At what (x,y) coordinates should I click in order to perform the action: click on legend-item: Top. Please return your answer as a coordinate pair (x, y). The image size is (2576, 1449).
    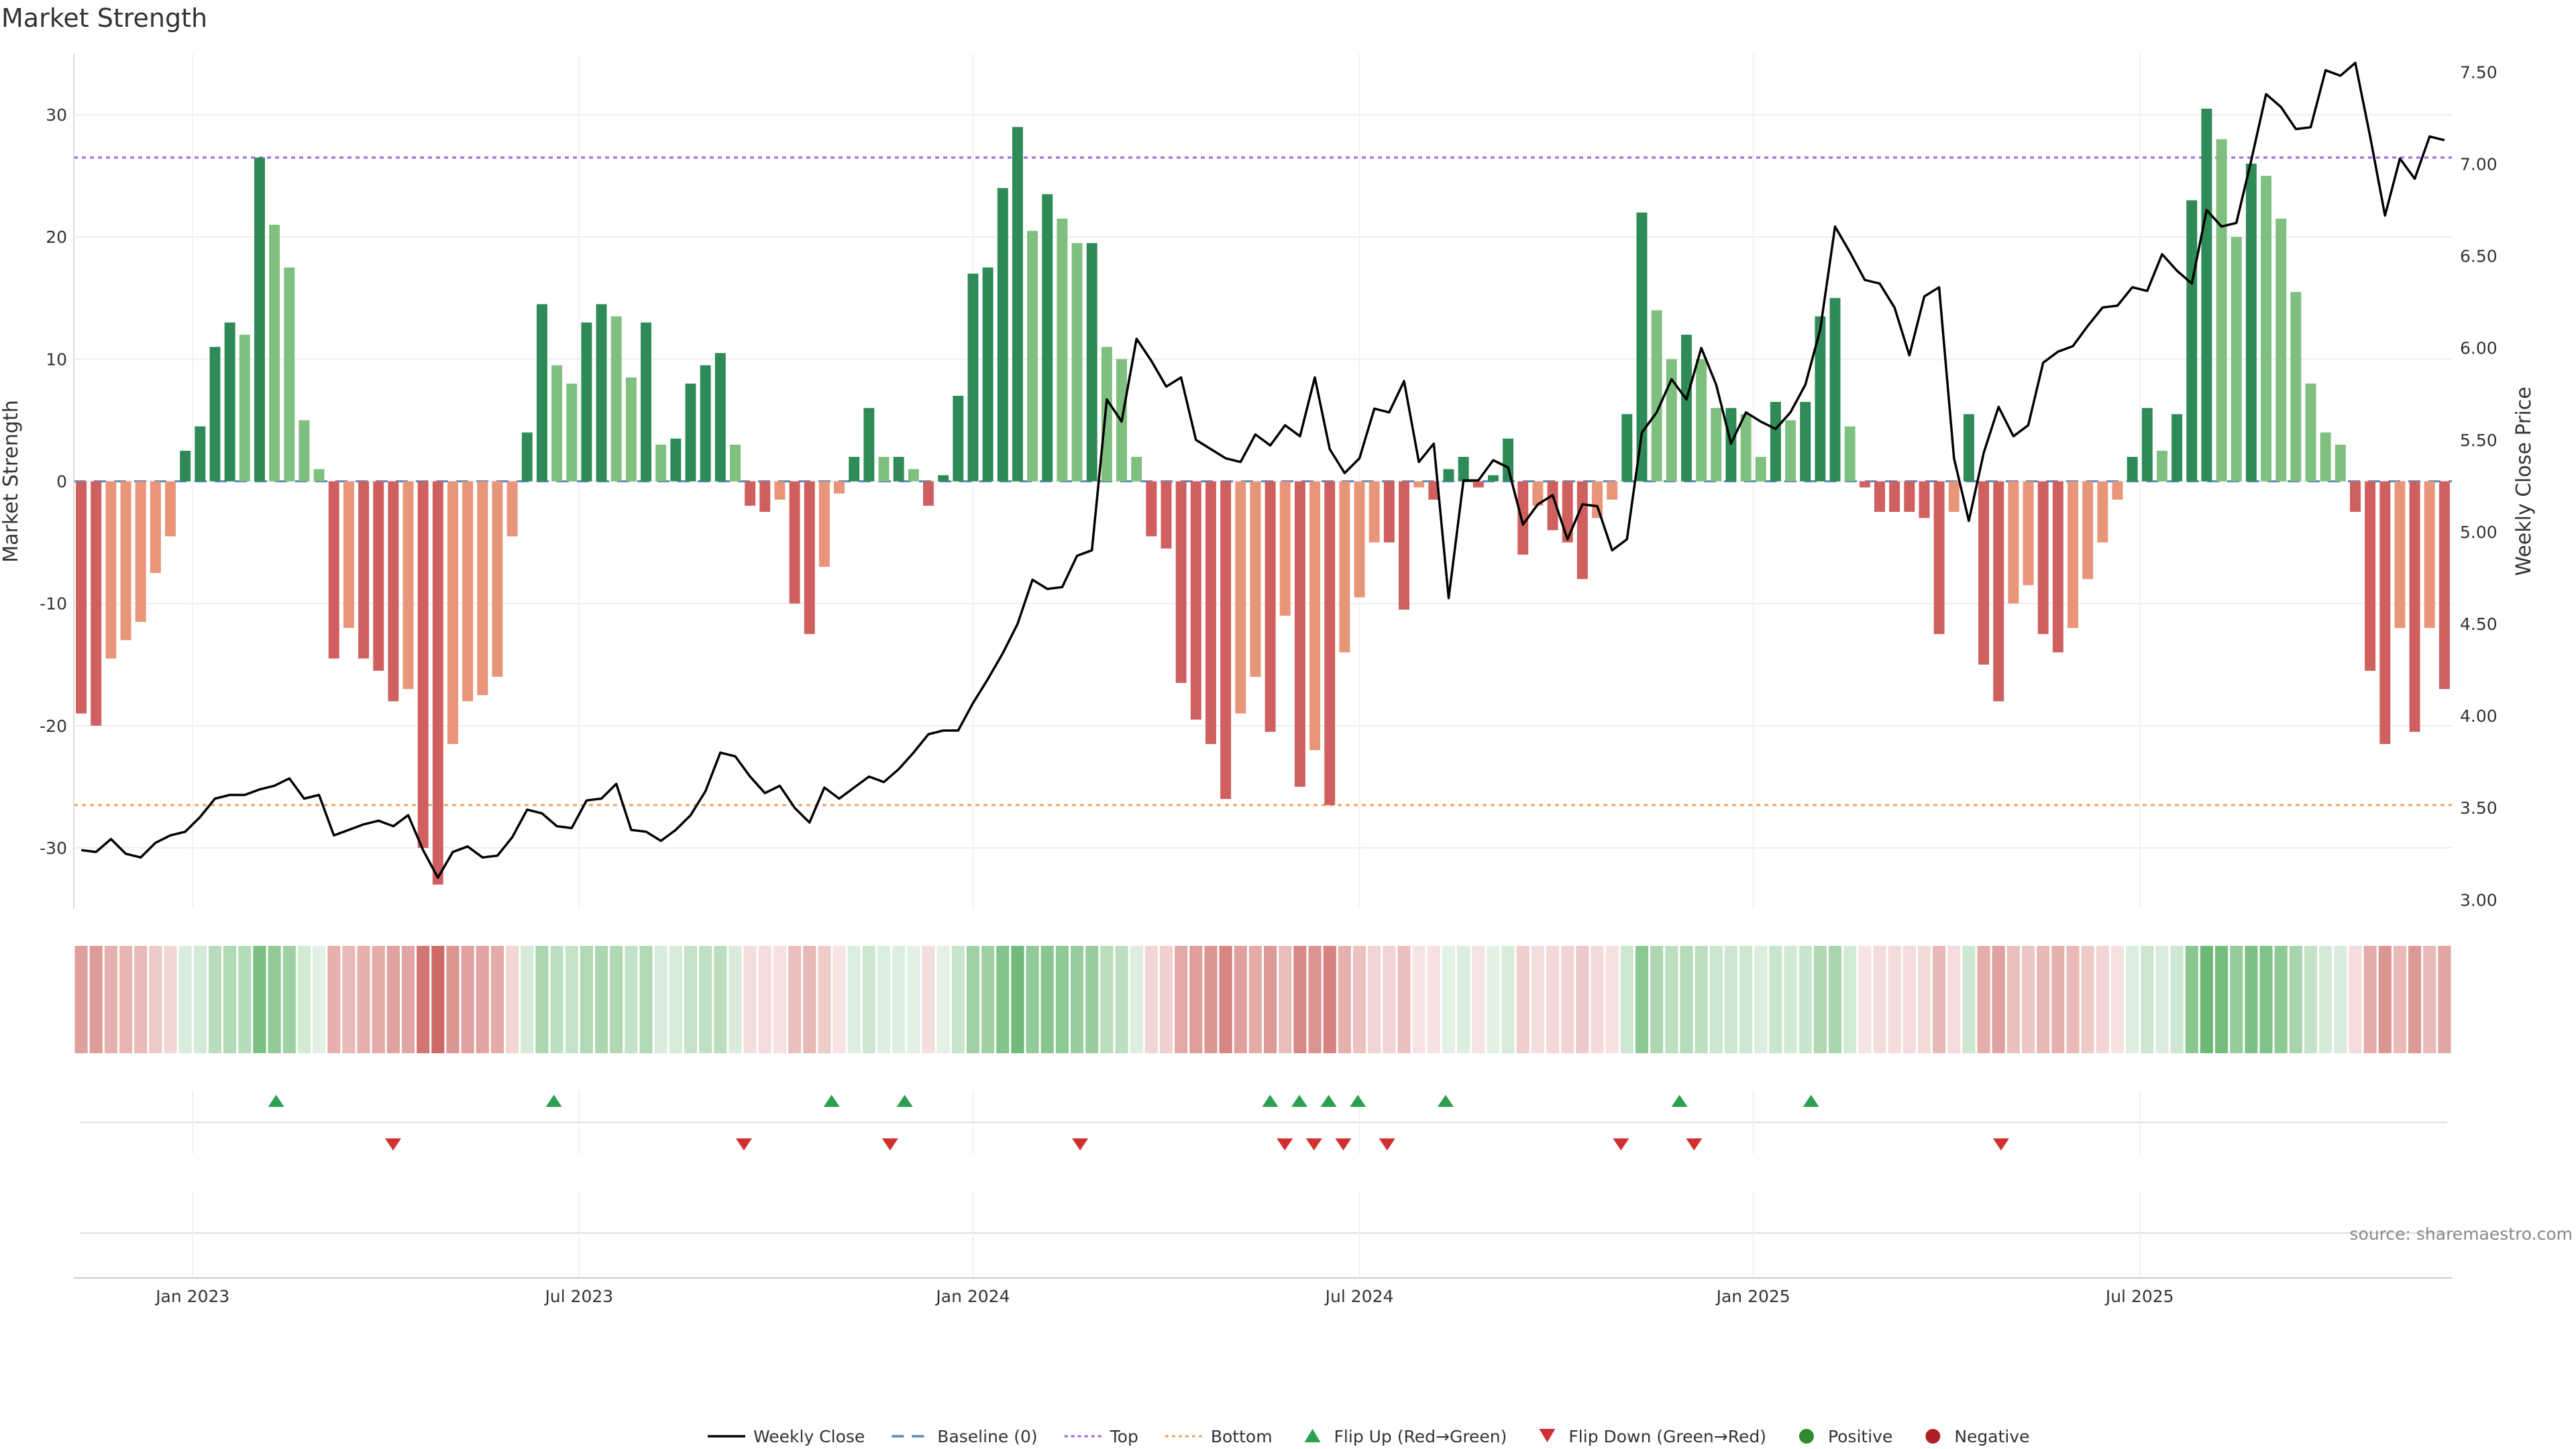
    Looking at the image, I should click on (1101, 1436).